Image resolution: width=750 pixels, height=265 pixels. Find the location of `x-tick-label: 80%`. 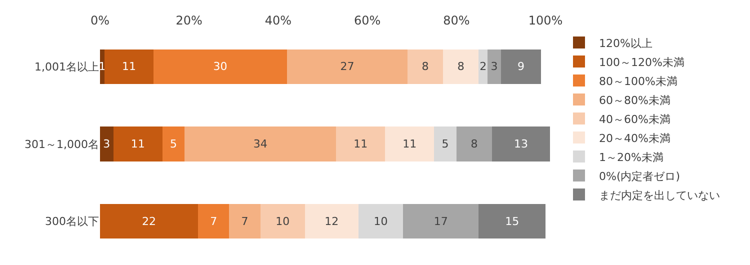

x-tick-label: 80% is located at coordinates (456, 21).